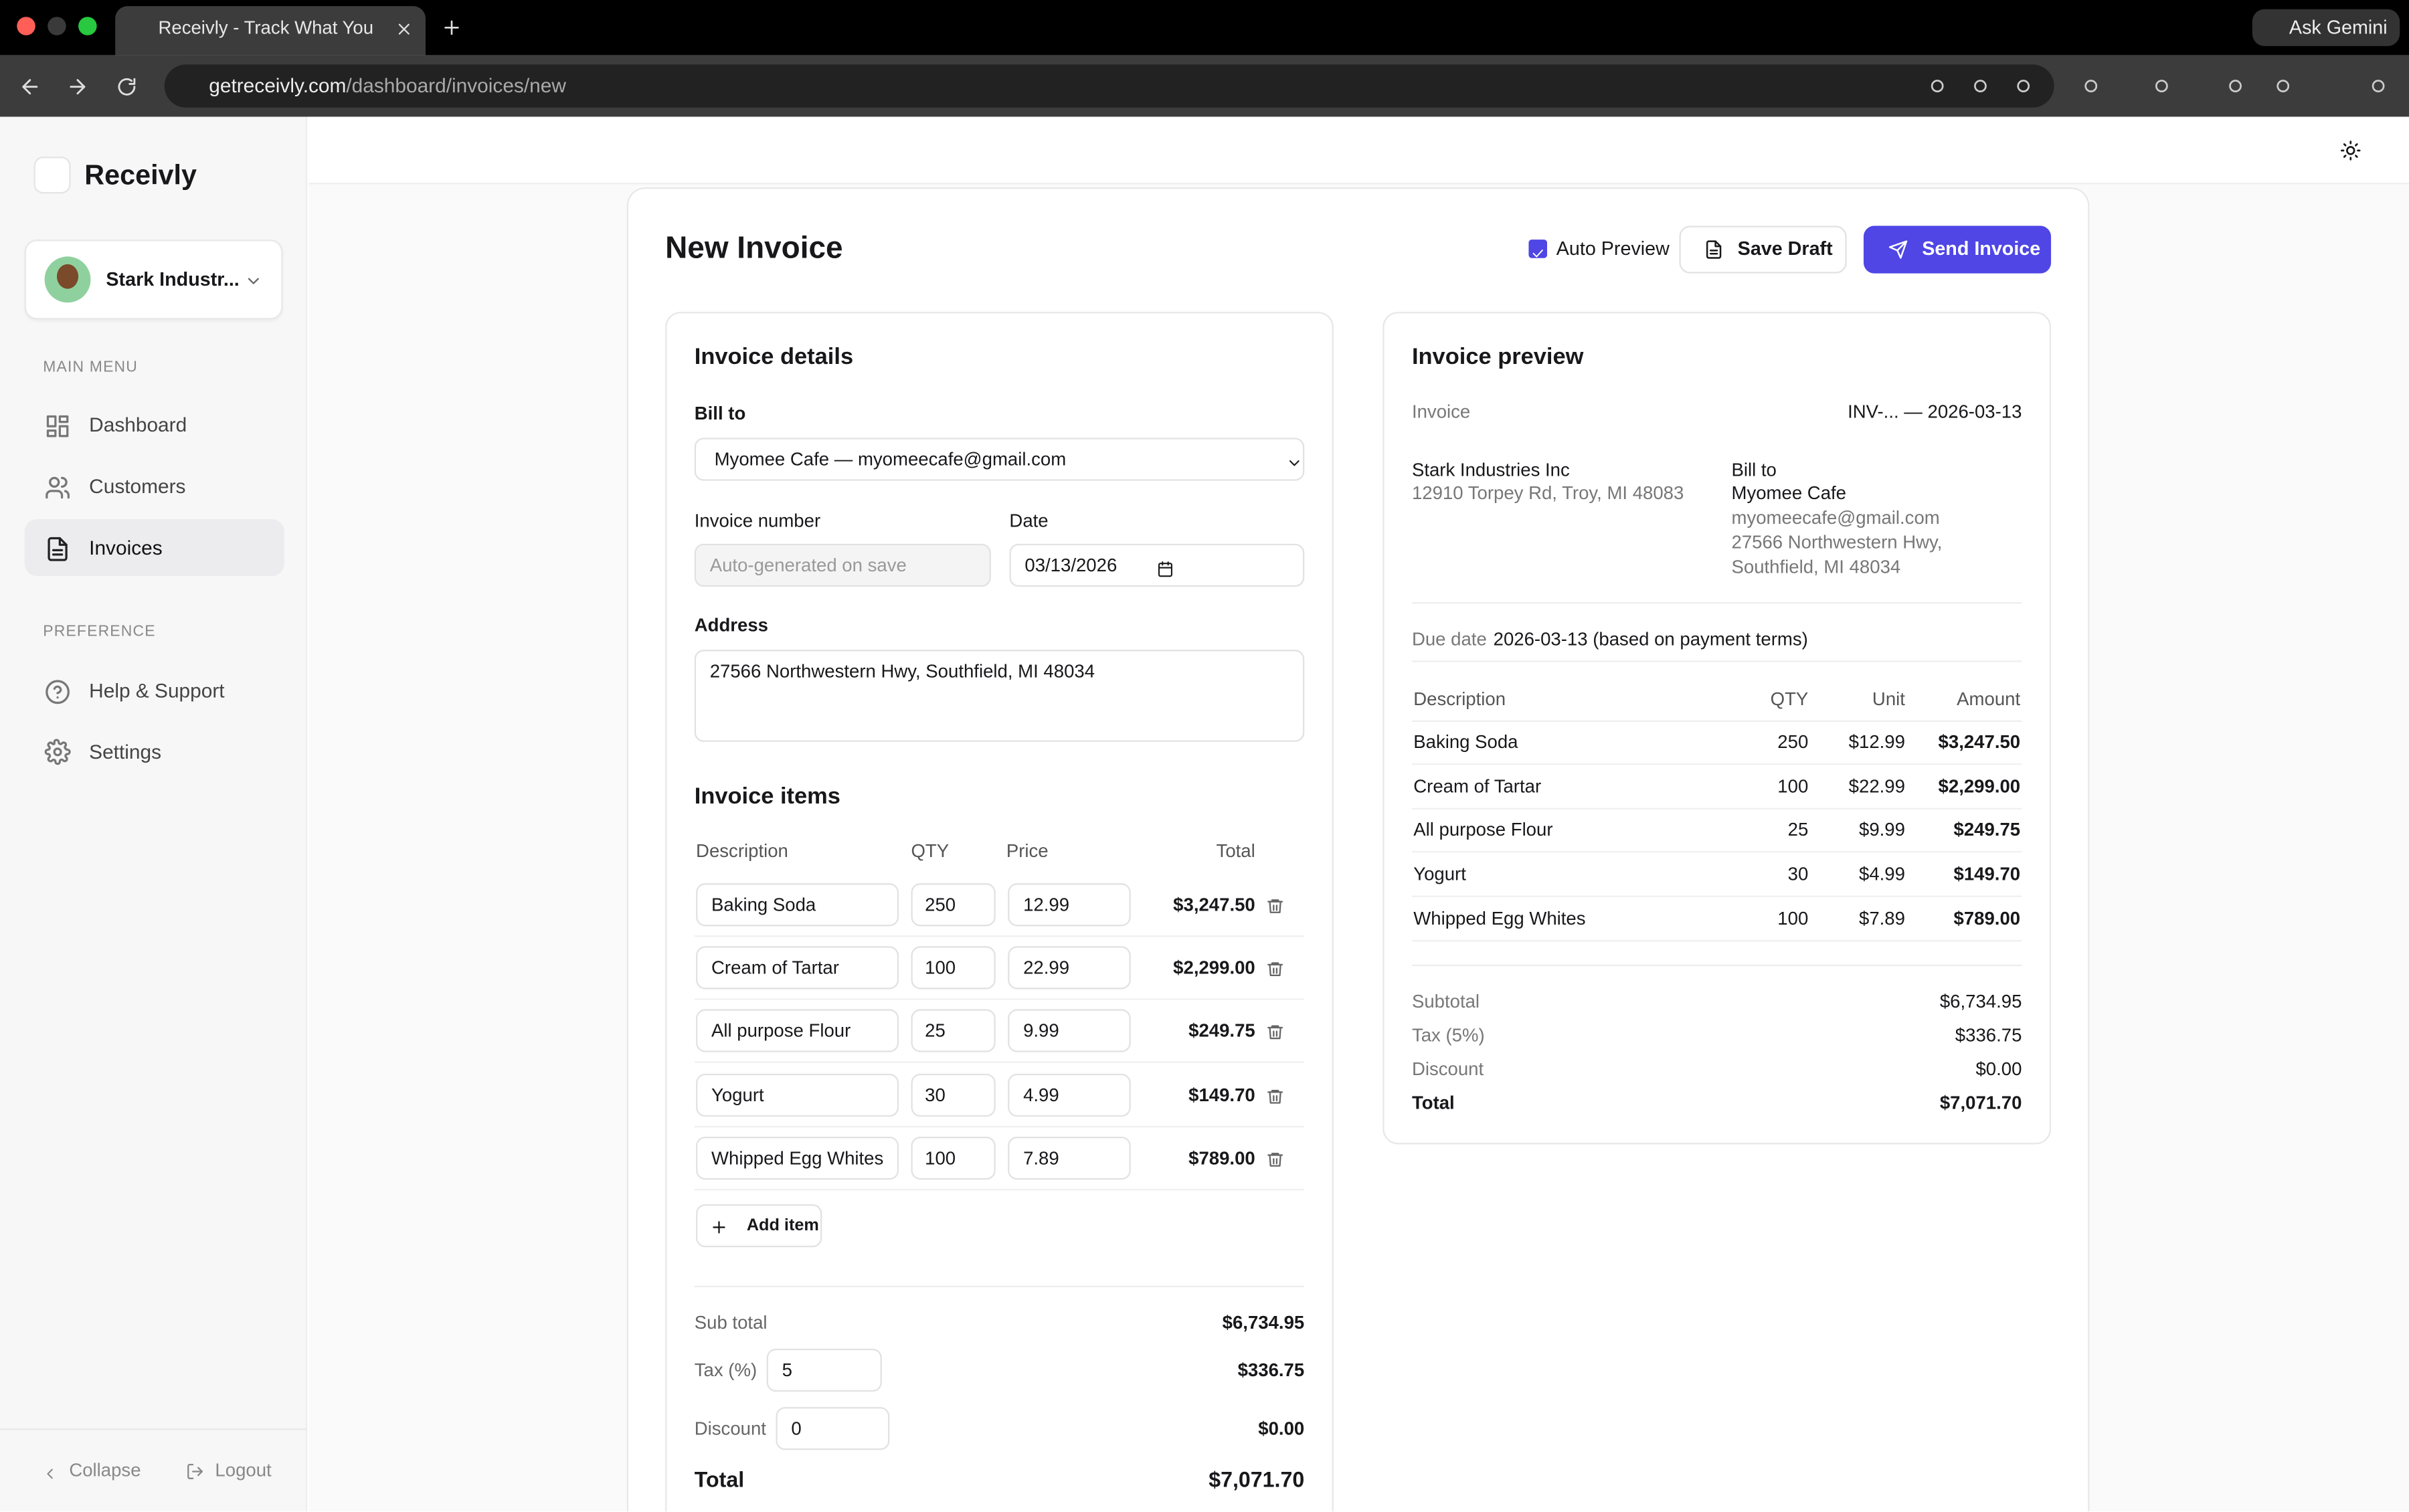 This screenshot has height=1512, width=2409. What do you see at coordinates (404, 28) in the screenshot?
I see `tab-close` at bounding box center [404, 28].